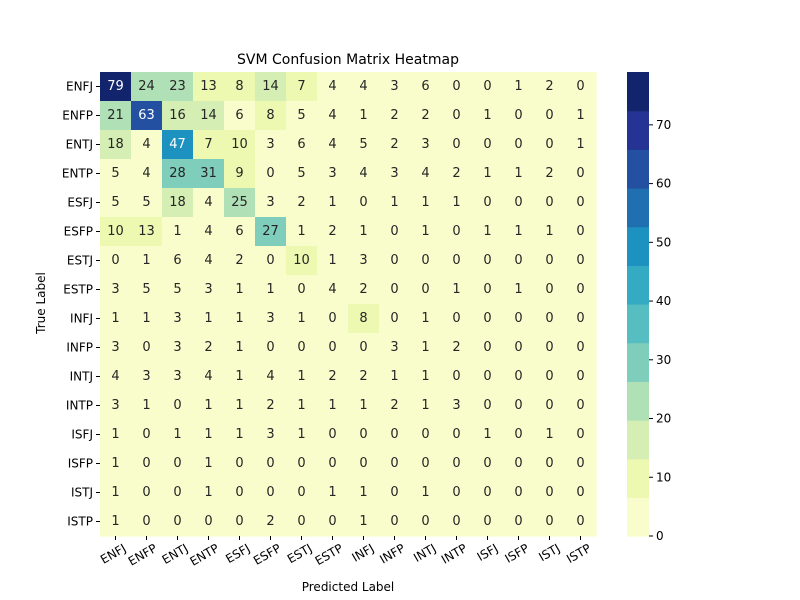 The width and height of the screenshot is (800, 600). What do you see at coordinates (80, 464) in the screenshot?
I see `y-tick-label: ISFP` at bounding box center [80, 464].